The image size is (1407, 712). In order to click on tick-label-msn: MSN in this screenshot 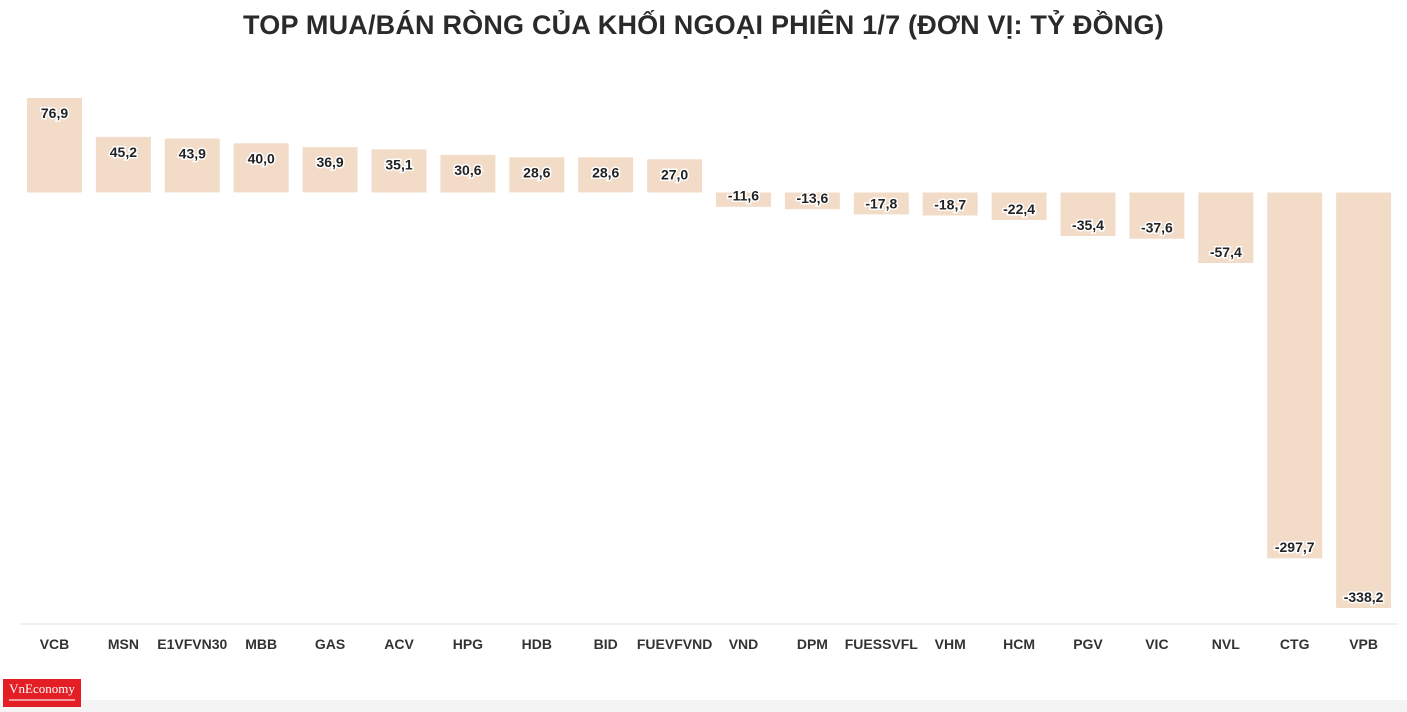, I will do `click(123, 644)`.